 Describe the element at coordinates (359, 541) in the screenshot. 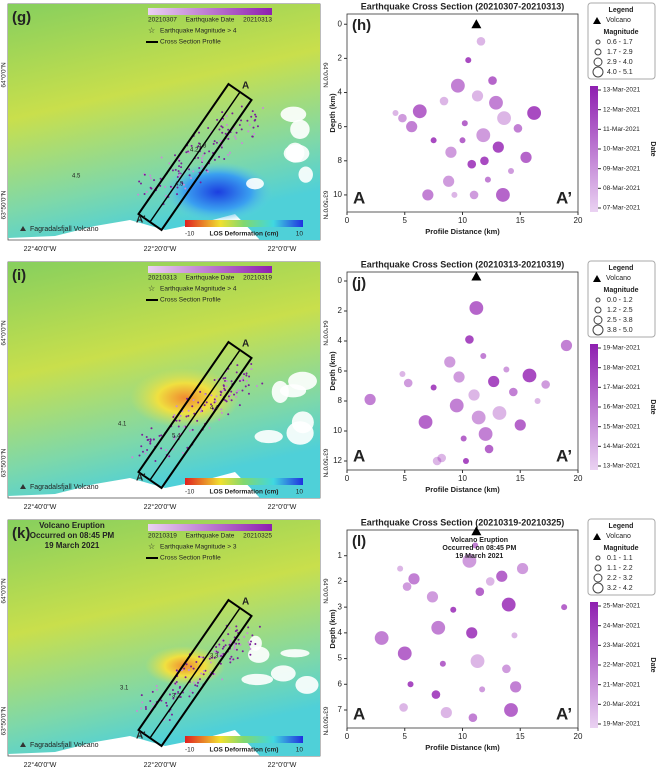

I see `panel-label: (l)` at that location.